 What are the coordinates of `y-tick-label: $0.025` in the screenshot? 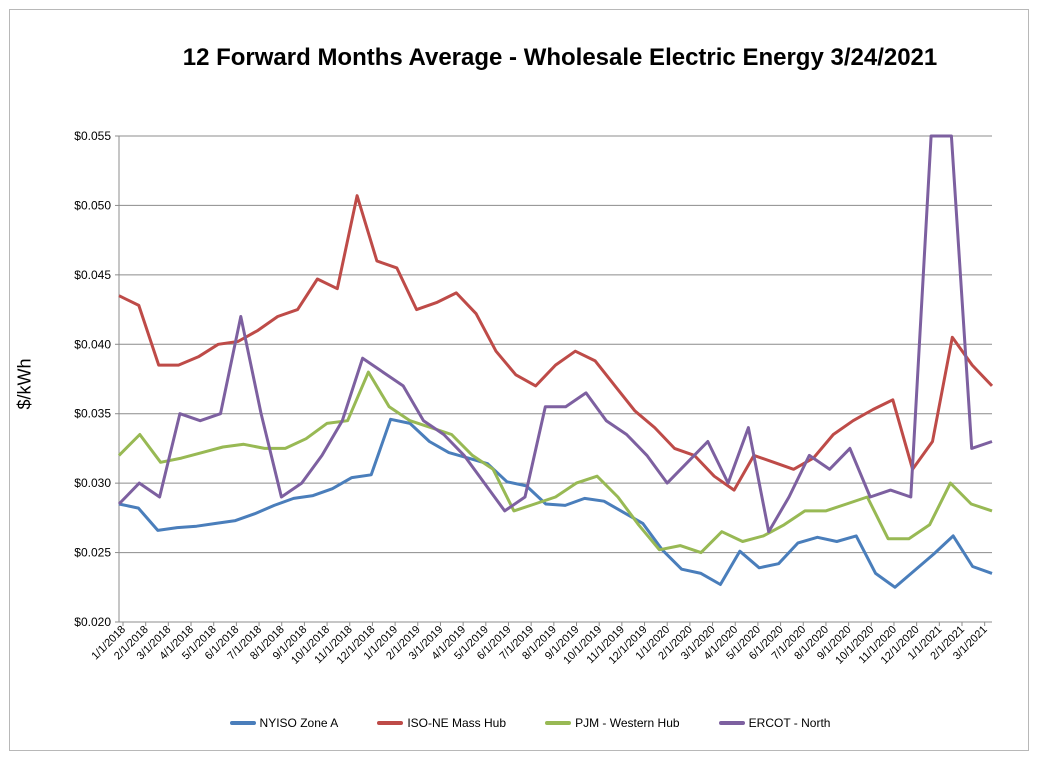 It's located at (92, 553).